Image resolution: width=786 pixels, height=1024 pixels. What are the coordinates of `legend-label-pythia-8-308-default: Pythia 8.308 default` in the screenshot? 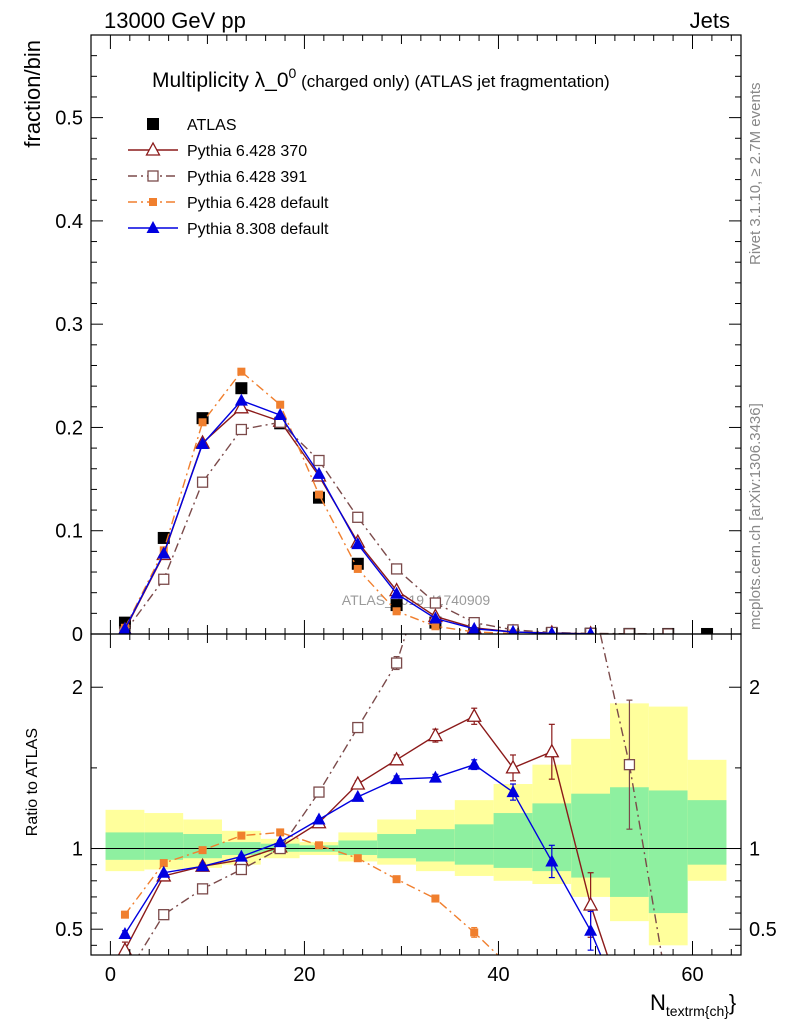 It's located at (258, 229).